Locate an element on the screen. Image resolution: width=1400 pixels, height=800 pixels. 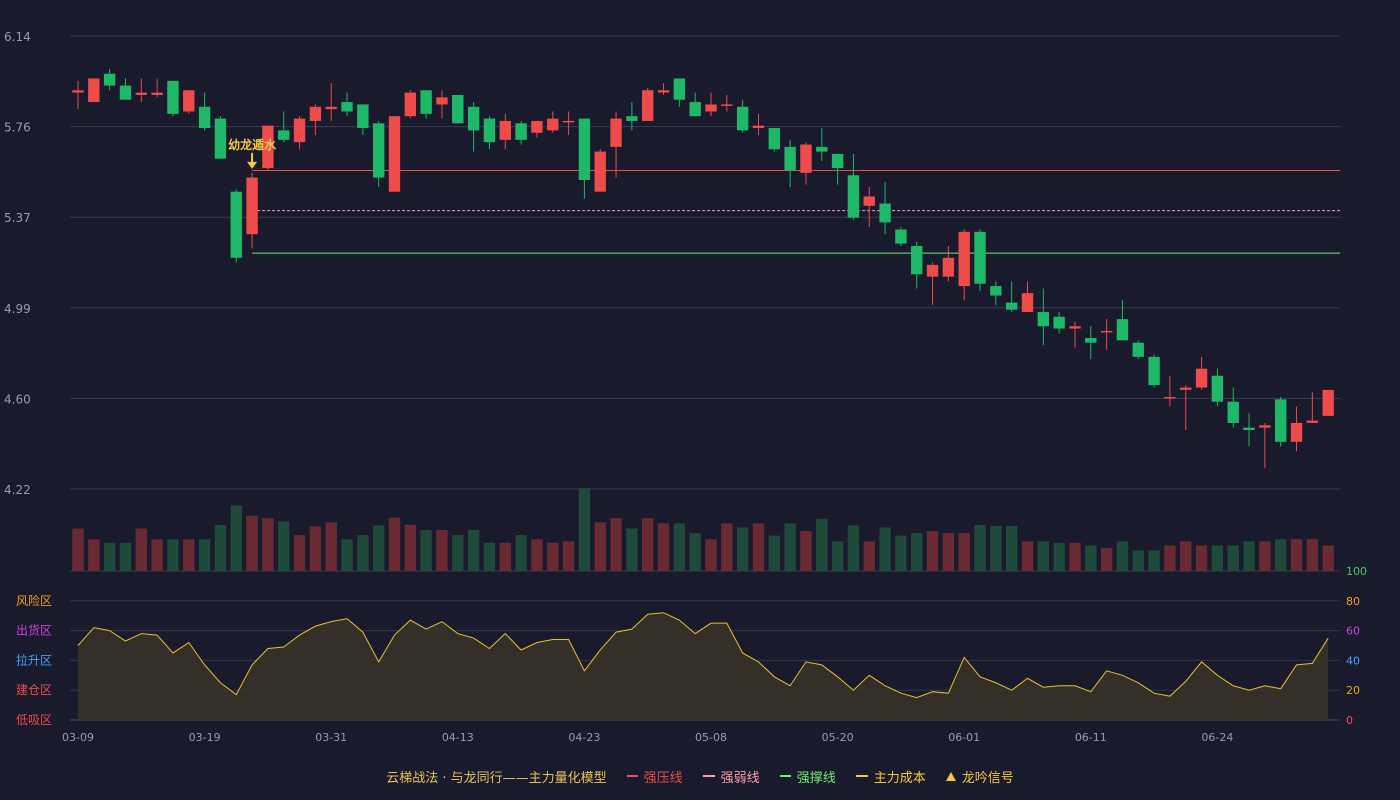
oscillator-line is located at coordinates (703, 655).